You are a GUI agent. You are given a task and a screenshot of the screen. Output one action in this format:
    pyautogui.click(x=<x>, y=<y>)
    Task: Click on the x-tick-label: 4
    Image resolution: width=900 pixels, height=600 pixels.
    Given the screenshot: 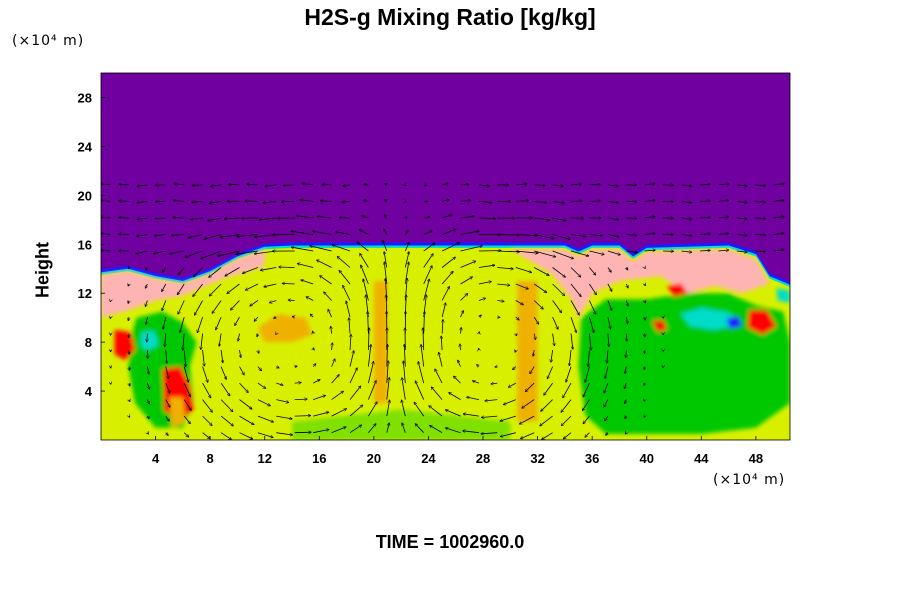 What is the action you would take?
    pyautogui.click(x=156, y=458)
    